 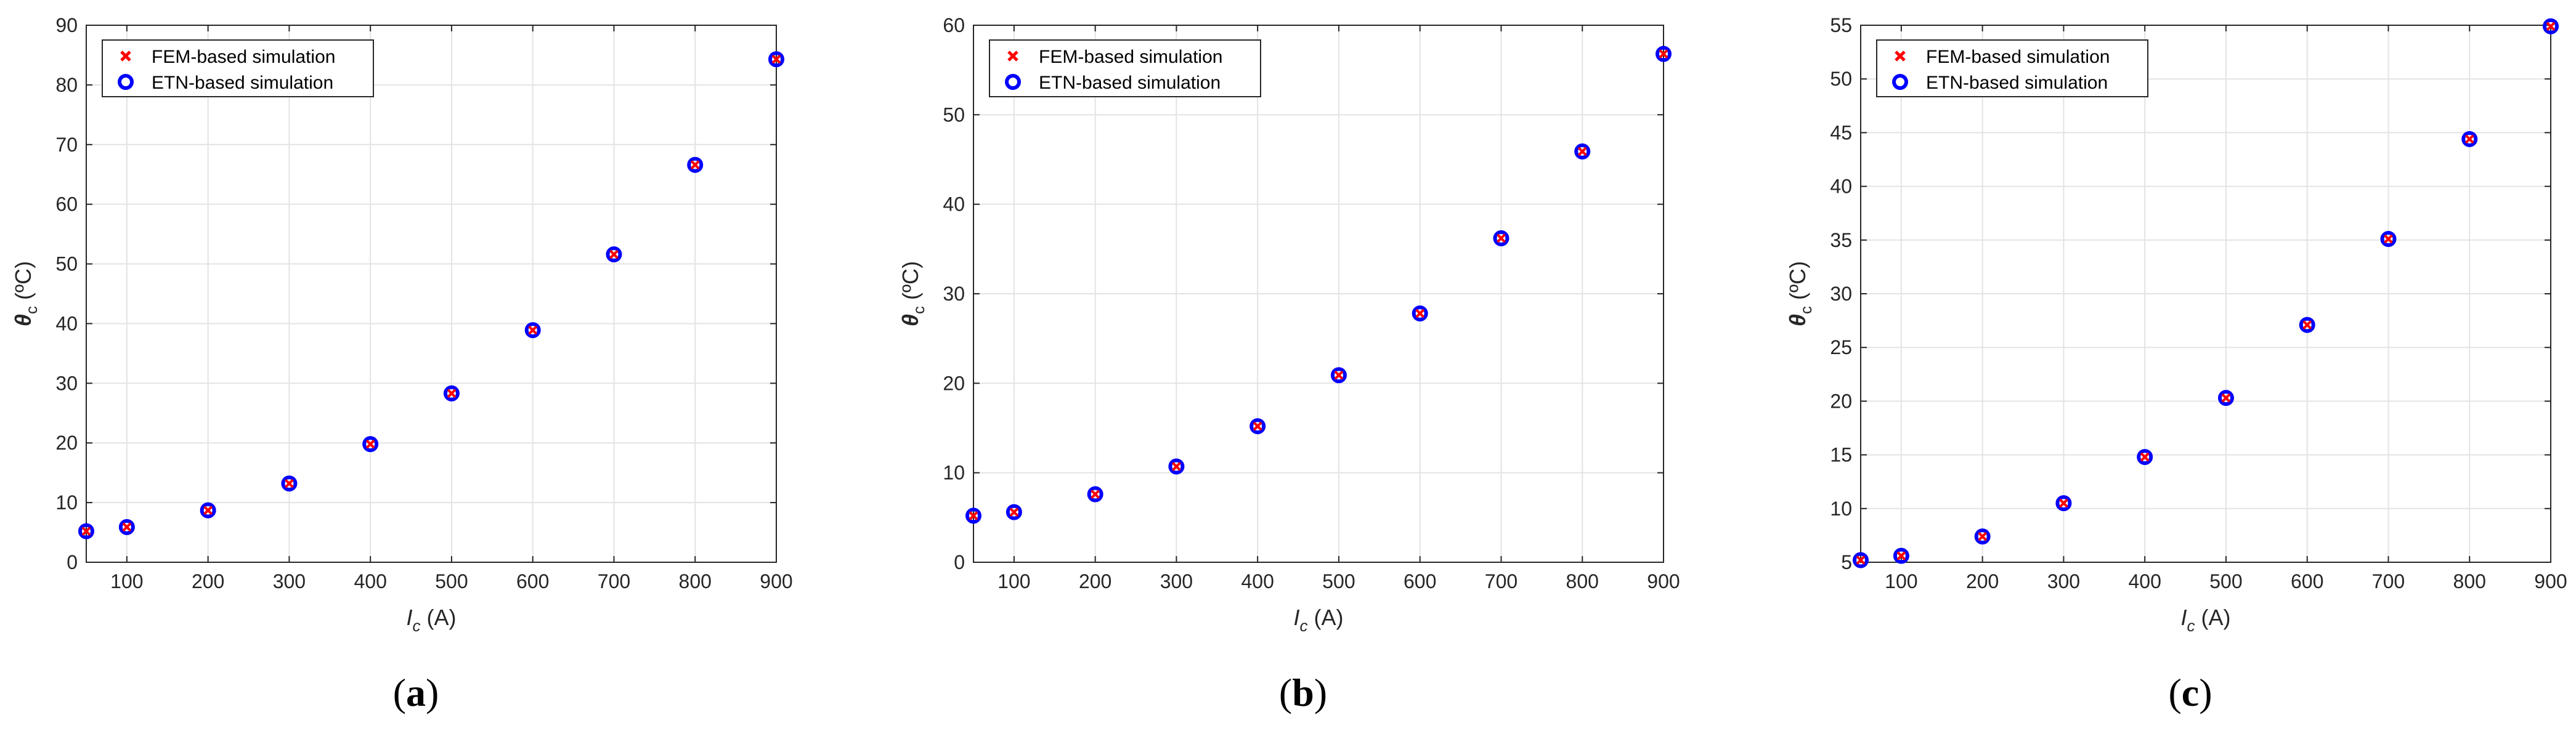 I want to click on x-tick-label: 800, so click(x=2469, y=581).